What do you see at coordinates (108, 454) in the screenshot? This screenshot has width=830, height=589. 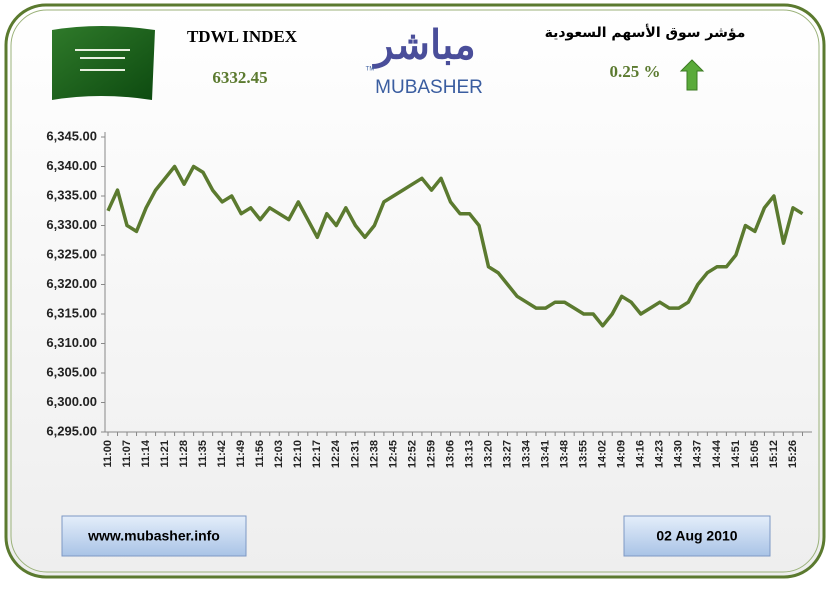 I see `x-tick-label: 11:00` at bounding box center [108, 454].